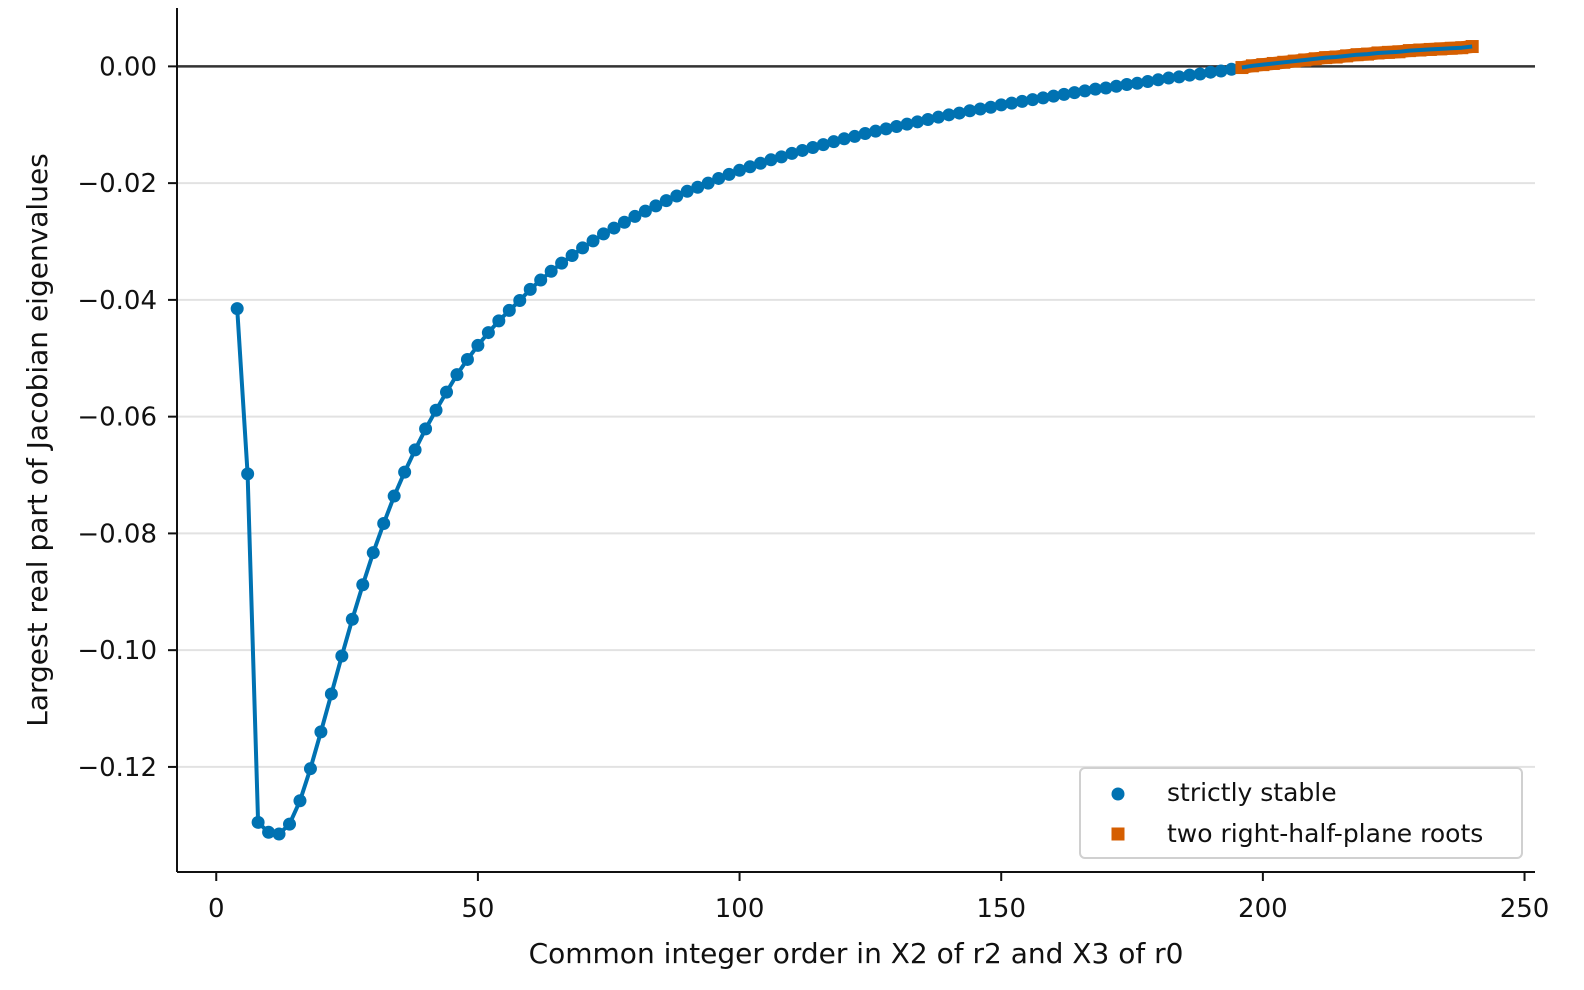  What do you see at coordinates (1525, 909) in the screenshot?
I see `x-tick-label: 250` at bounding box center [1525, 909].